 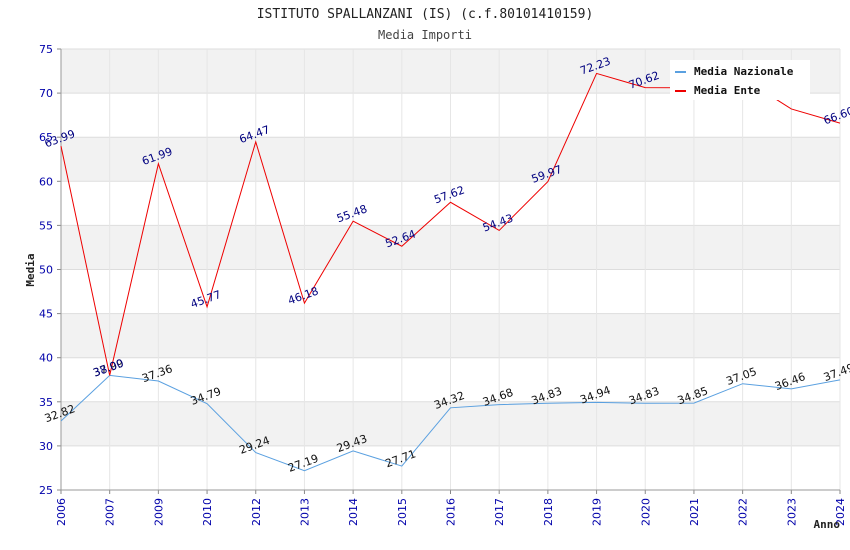 What do you see at coordinates (46, 93) in the screenshot?
I see `y-tick-label: 70` at bounding box center [46, 93].